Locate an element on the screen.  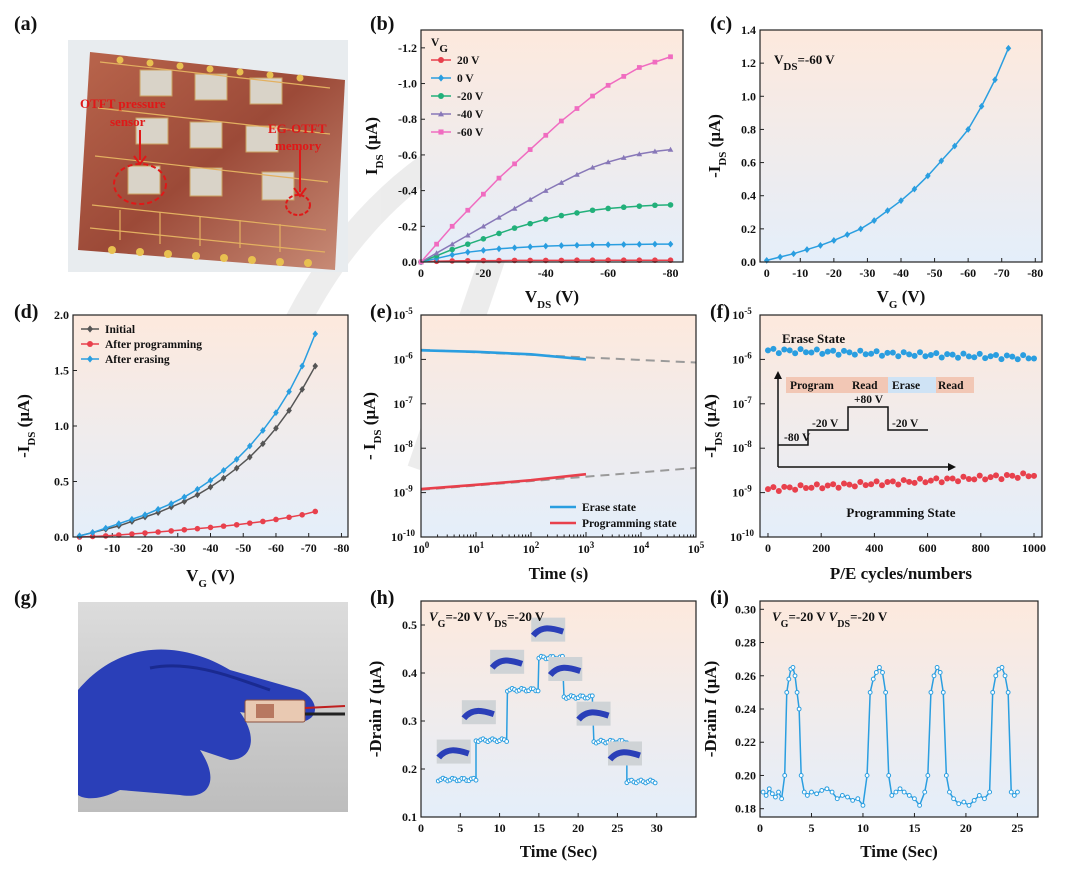
x-tick-label-b: -20 is located at coordinates (483, 273).